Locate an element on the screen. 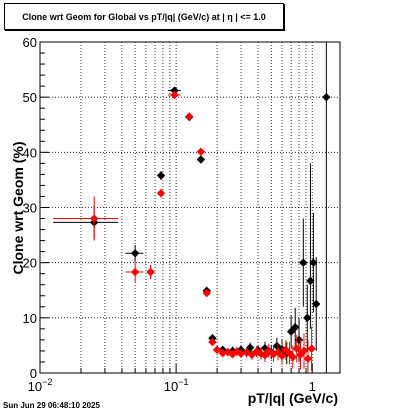 The height and width of the screenshot is (414, 400). y-tick-label: 50 is located at coordinates (30, 97).